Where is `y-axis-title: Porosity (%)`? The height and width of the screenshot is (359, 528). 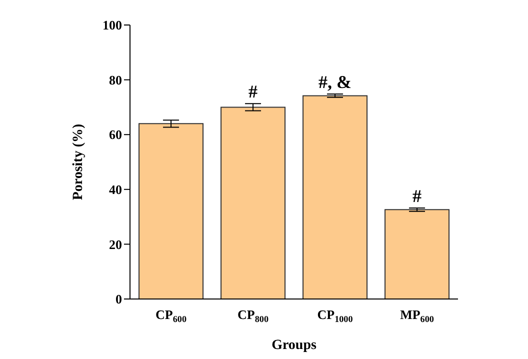 y-axis-title: Porosity (%) is located at coordinates (78, 161).